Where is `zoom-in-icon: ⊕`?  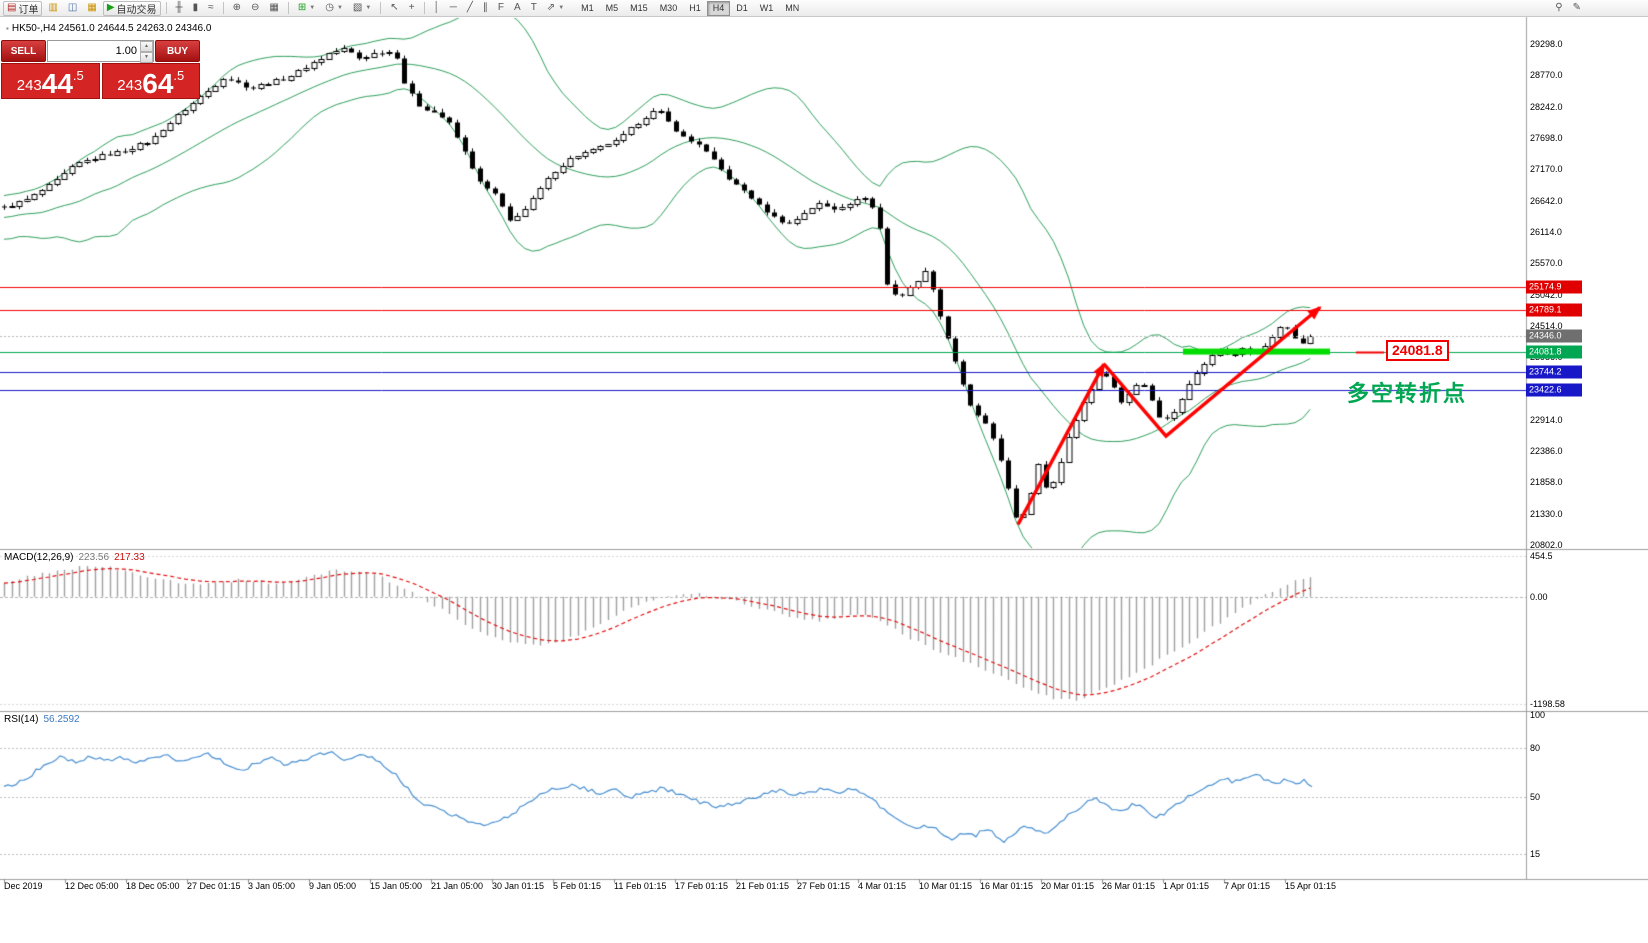
zoom-in-icon: ⊕ is located at coordinates (237, 7).